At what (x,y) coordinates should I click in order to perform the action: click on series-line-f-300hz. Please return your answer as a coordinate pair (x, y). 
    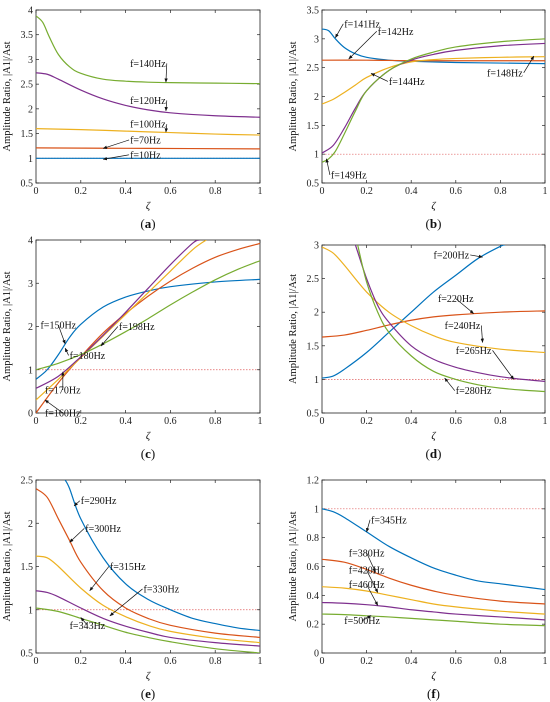
    Looking at the image, I should click on (148, 563).